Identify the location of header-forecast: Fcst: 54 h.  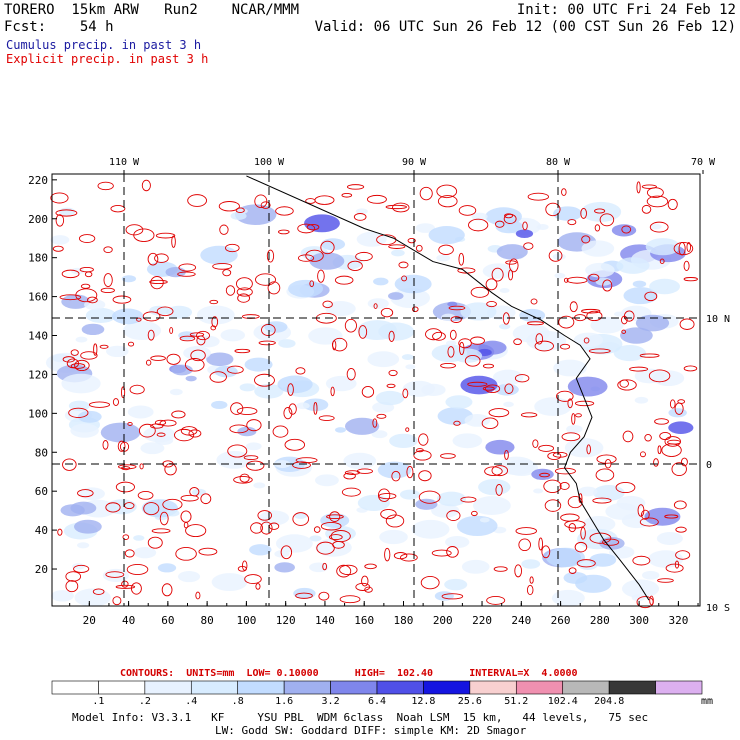
(59, 27).